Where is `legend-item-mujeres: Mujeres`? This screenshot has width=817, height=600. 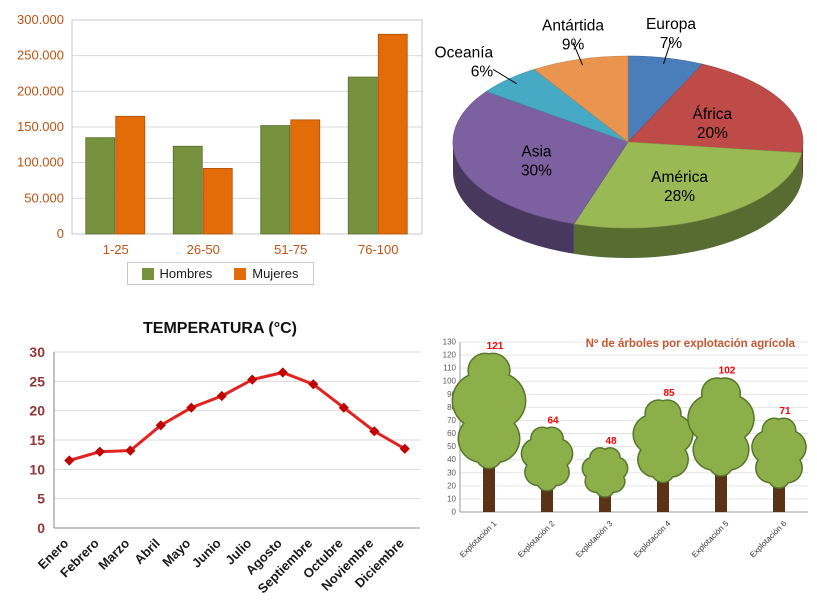
legend-item-mujeres: Mujeres is located at coordinates (266, 273).